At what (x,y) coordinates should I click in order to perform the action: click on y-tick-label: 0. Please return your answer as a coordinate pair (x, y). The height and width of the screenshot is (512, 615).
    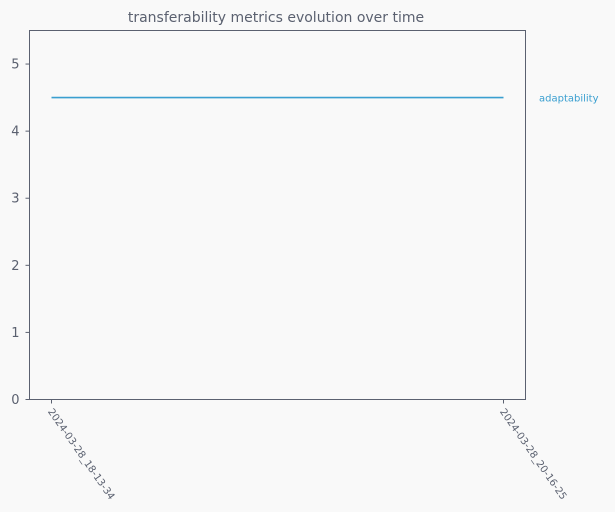
    Looking at the image, I should click on (15, 400).